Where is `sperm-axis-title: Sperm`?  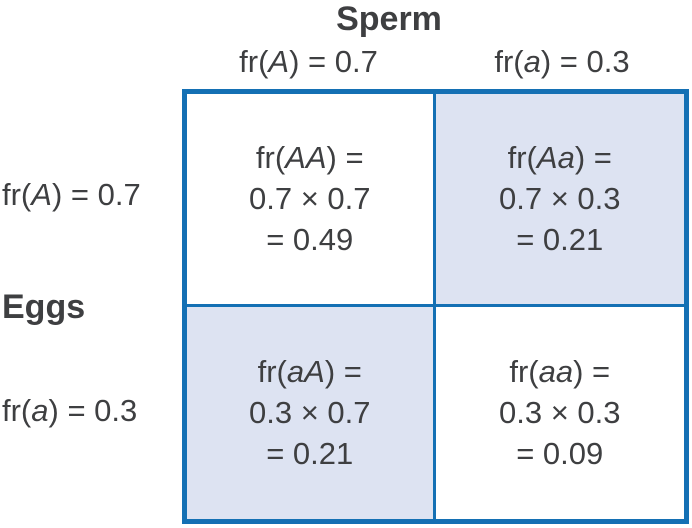
sperm-axis-title: Sperm is located at coordinates (389, 19).